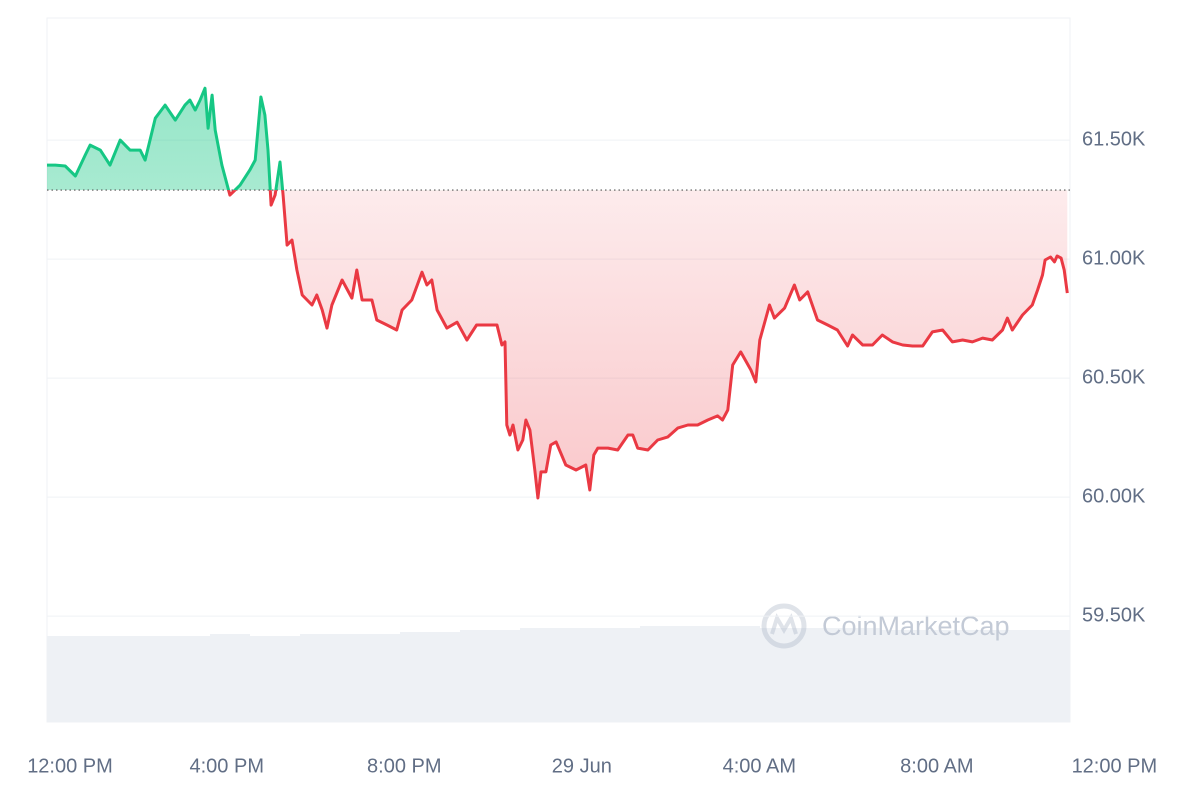 Image resolution: width=1200 pixels, height=805 pixels. Describe the element at coordinates (557, 139) in the screenshot. I see `area-up` at that location.